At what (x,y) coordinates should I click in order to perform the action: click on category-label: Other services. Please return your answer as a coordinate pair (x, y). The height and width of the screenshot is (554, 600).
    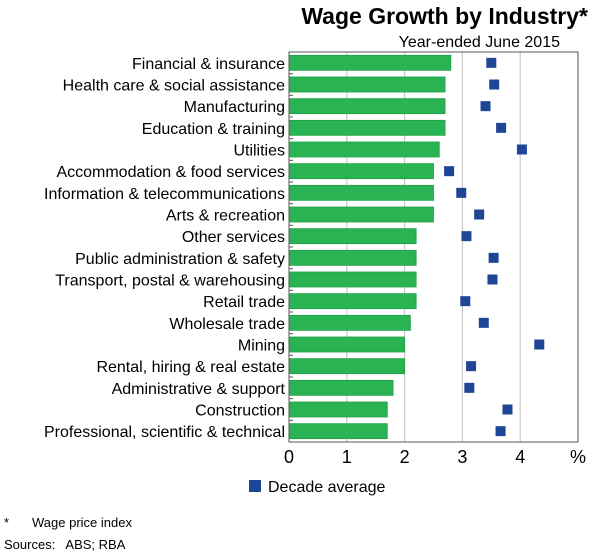
    Looking at the image, I should click on (233, 237).